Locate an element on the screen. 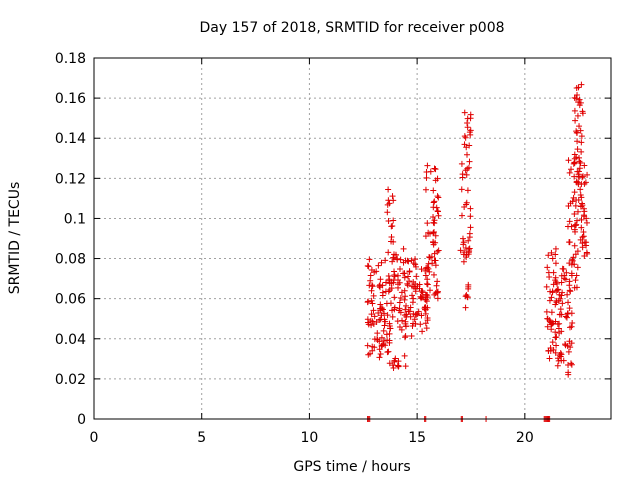 This screenshot has height=480, width=640. x-tick-label: 15 is located at coordinates (417, 438).